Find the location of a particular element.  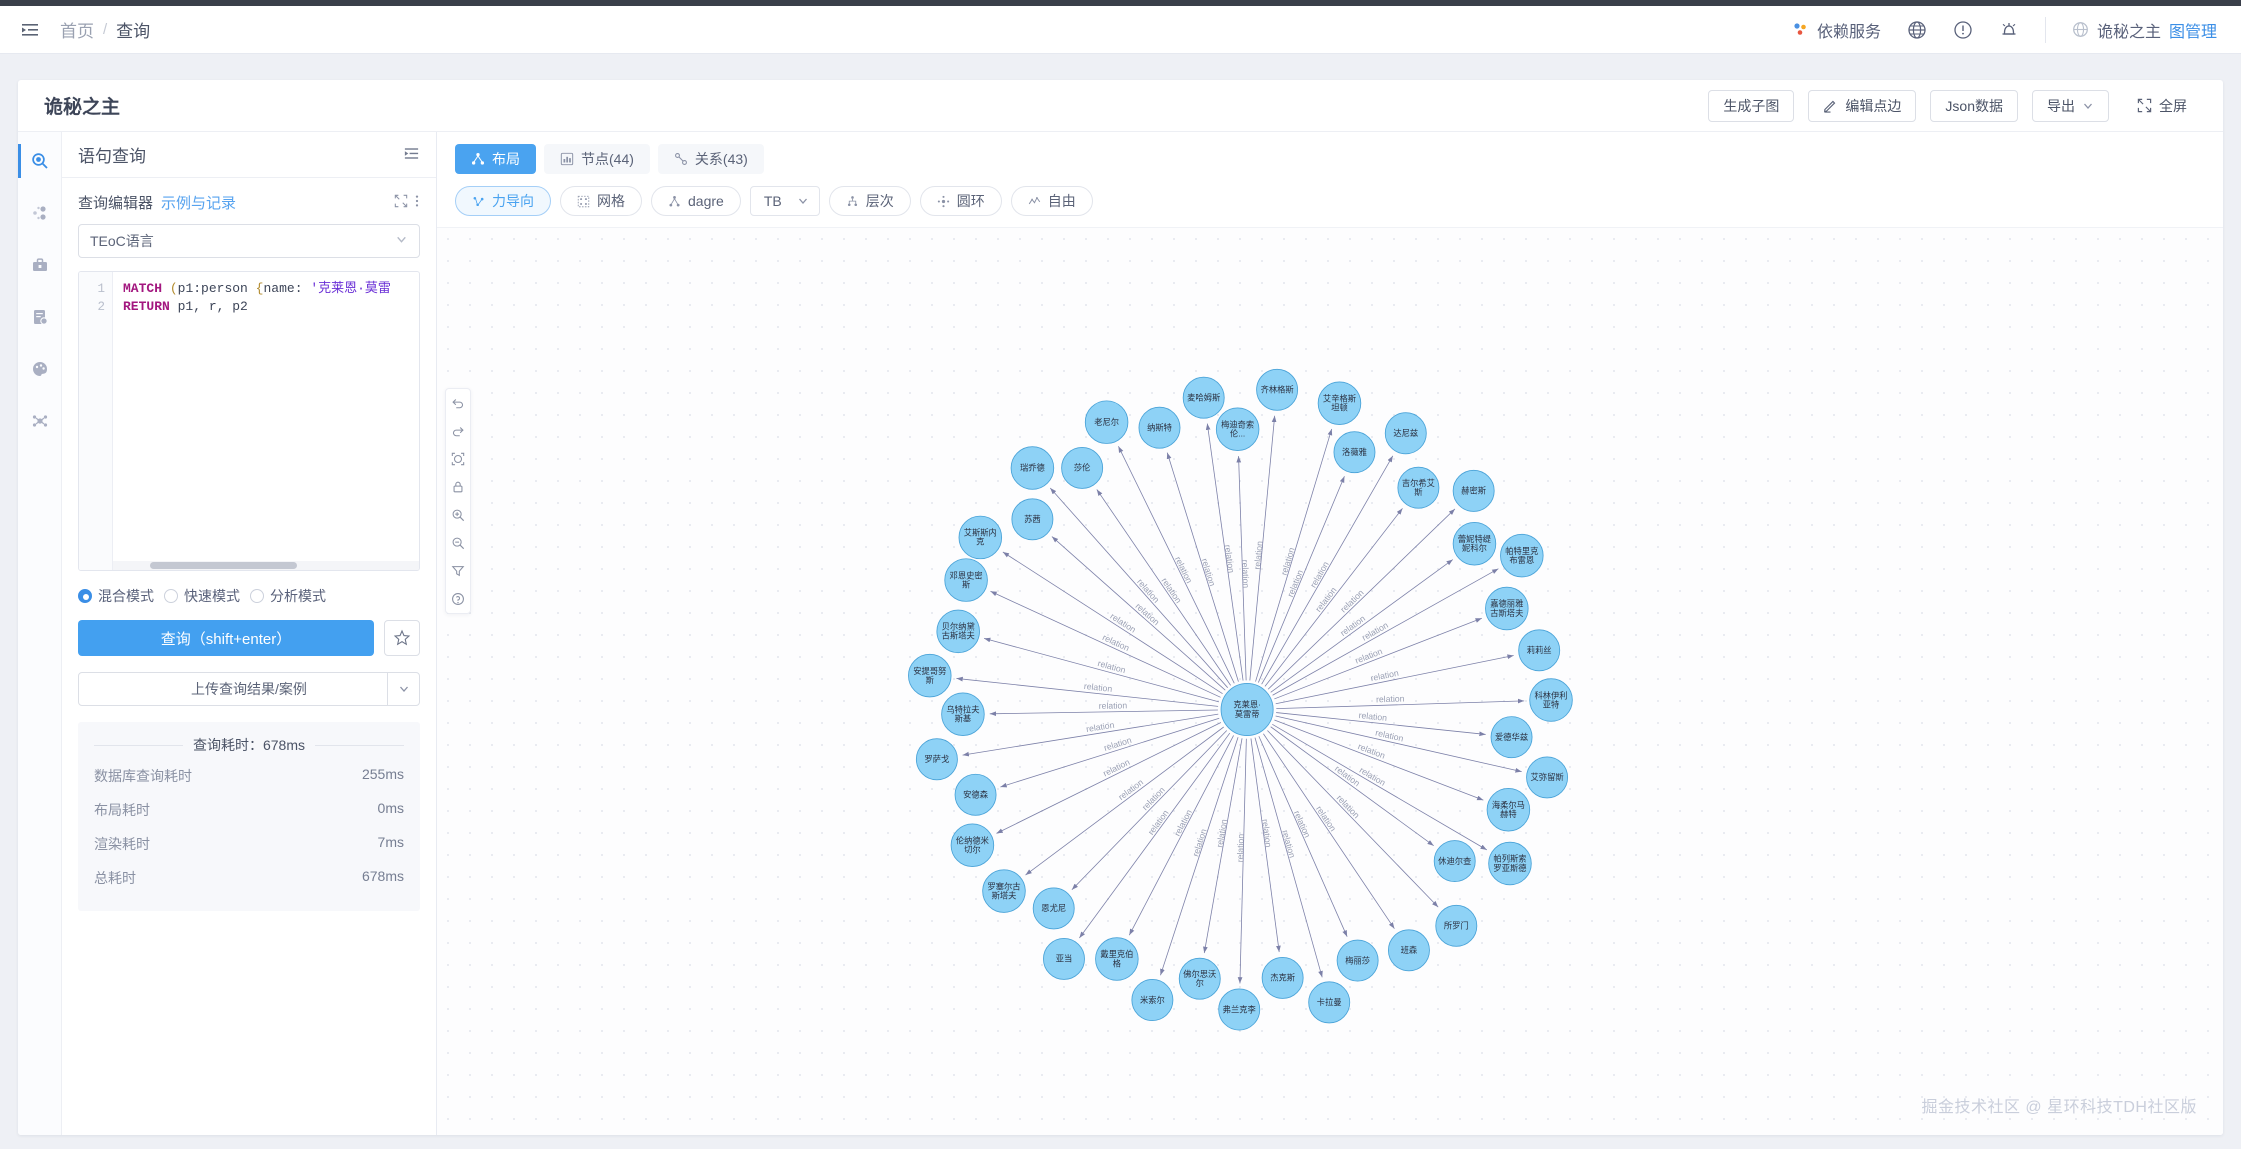

graph-node: 所罗门 is located at coordinates (1456, 925).